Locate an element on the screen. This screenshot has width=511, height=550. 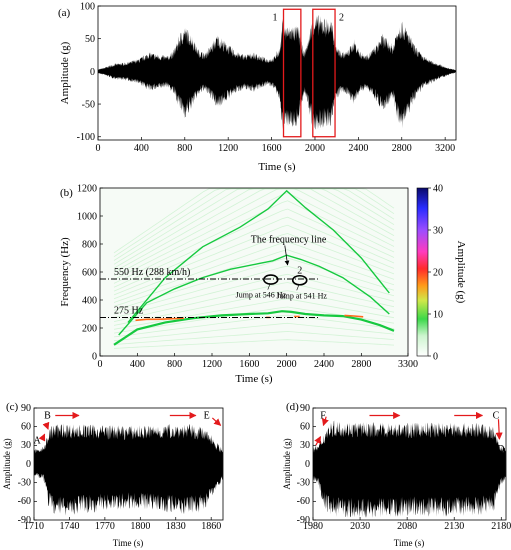
panel-d-ytick-label: 90 is located at coordinates (305, 408).